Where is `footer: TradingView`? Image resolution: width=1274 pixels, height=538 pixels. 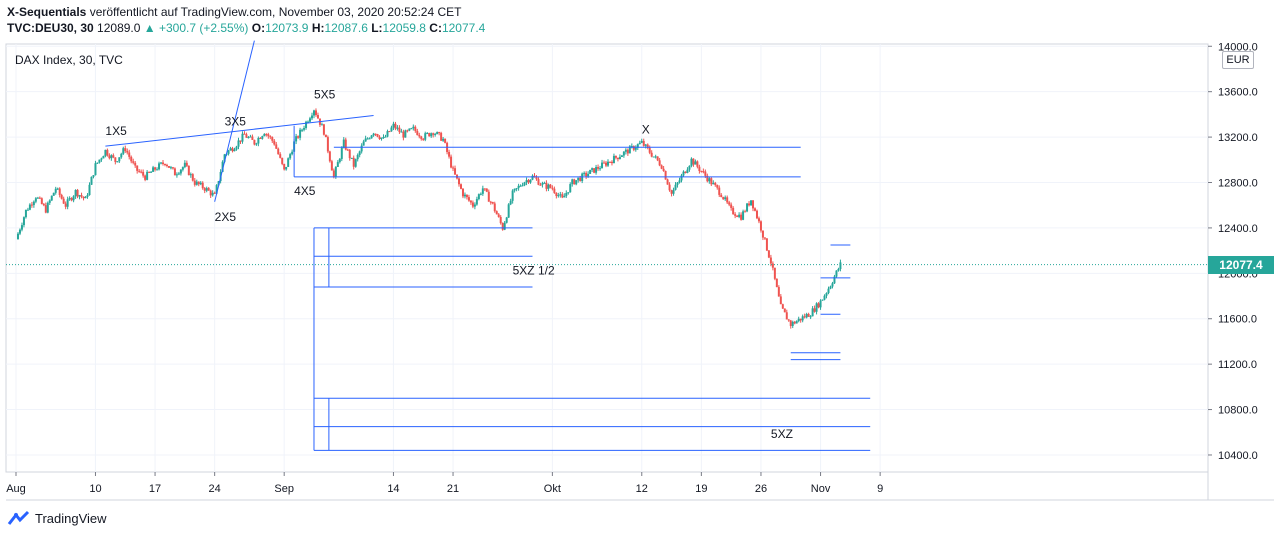 footer: TradingView is located at coordinates (57, 518).